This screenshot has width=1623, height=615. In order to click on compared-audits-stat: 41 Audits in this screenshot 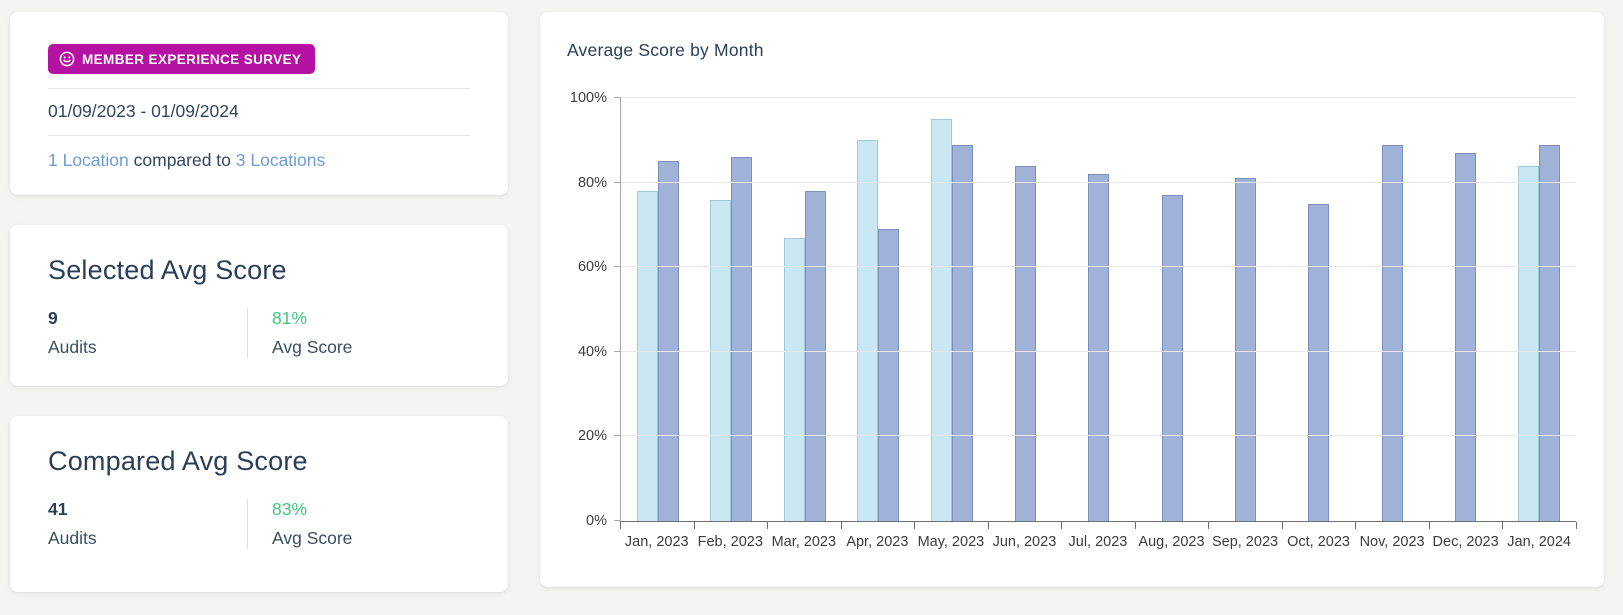, I will do `click(147, 524)`.